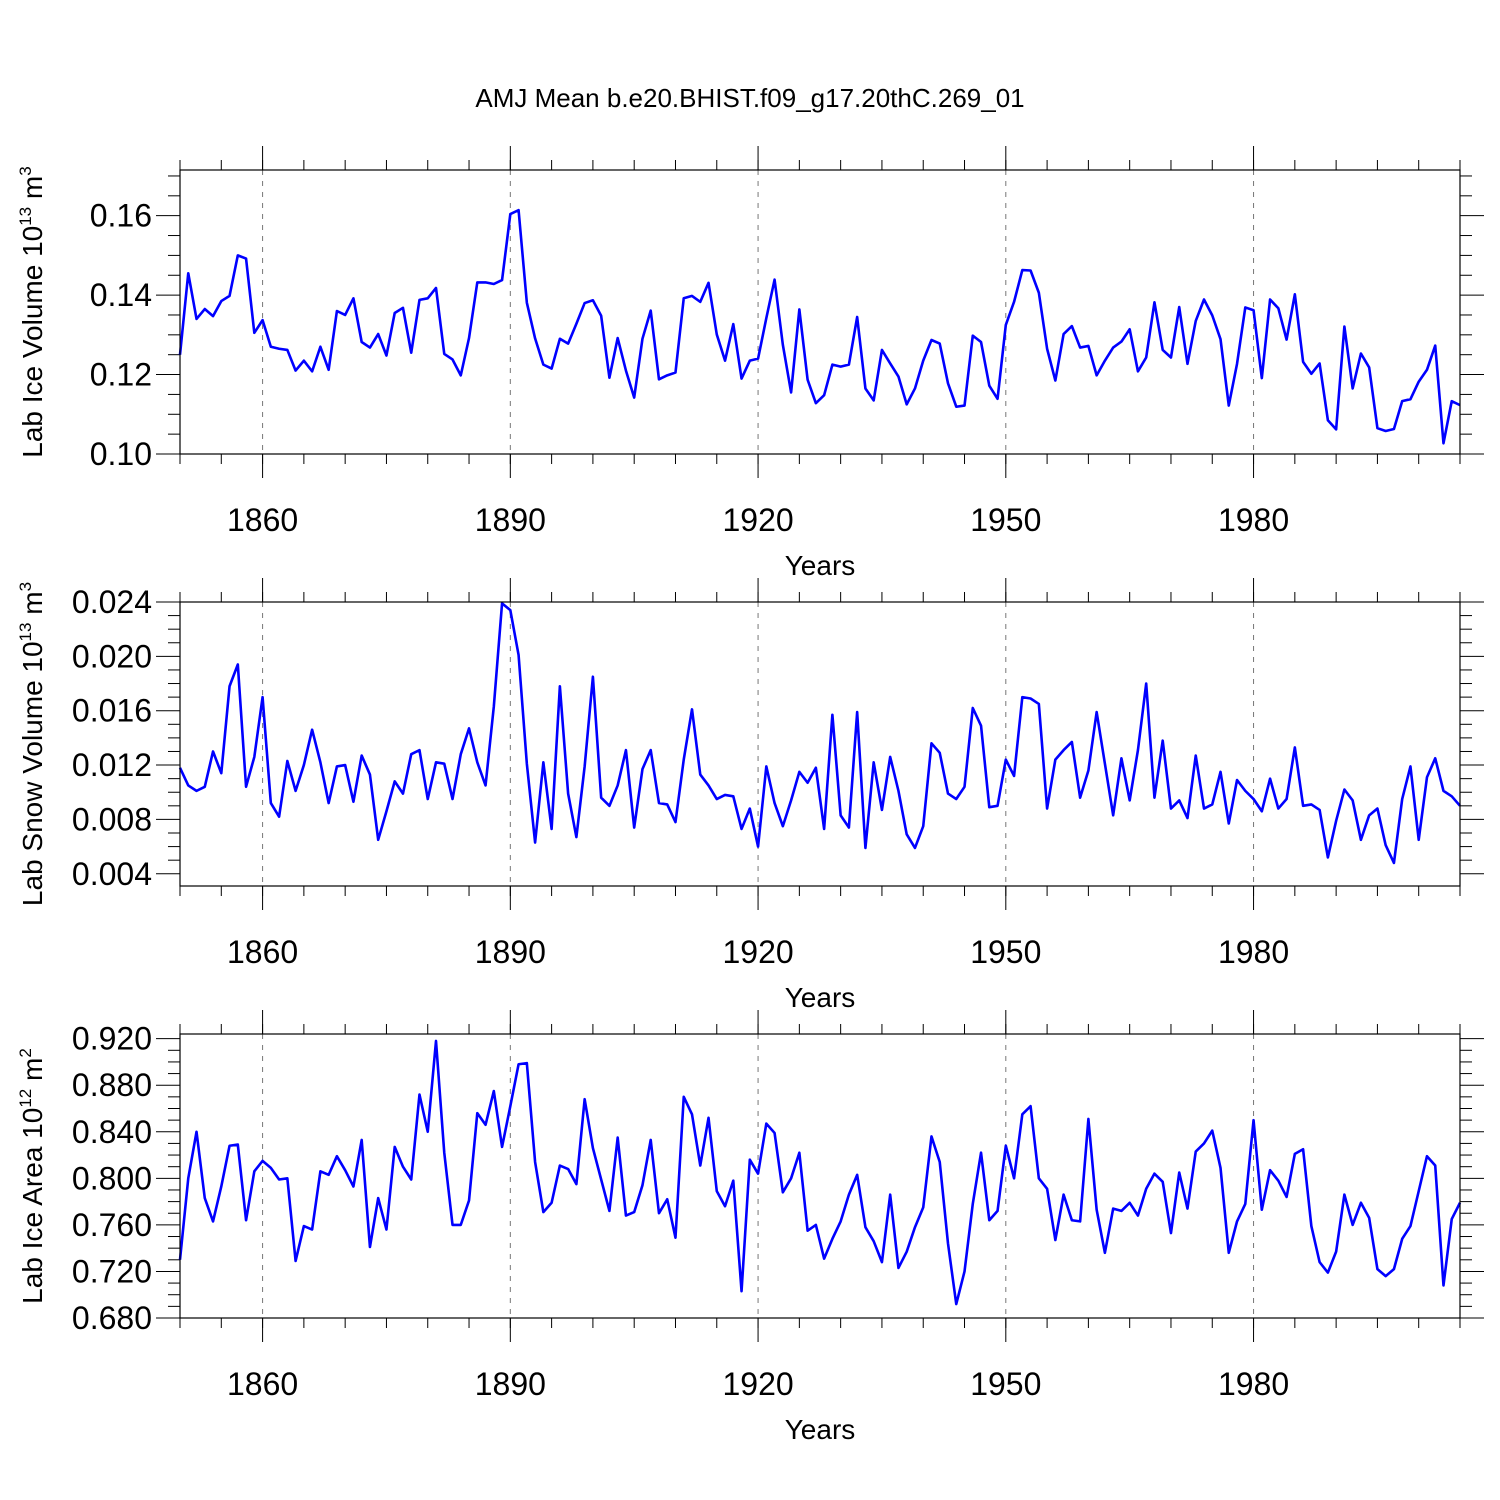  What do you see at coordinates (112, 1039) in the screenshot?
I see `y-tick-label: 0.920` at bounding box center [112, 1039].